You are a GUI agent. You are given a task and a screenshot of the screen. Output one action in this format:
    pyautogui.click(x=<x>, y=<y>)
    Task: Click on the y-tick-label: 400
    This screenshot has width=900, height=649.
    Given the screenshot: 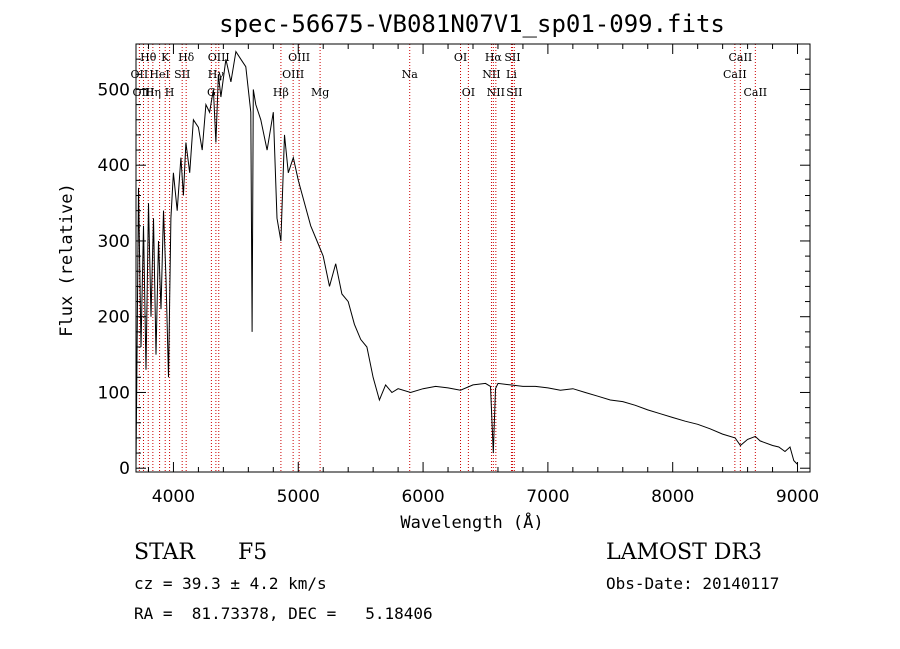 What is the action you would take?
    pyautogui.click(x=114, y=166)
    